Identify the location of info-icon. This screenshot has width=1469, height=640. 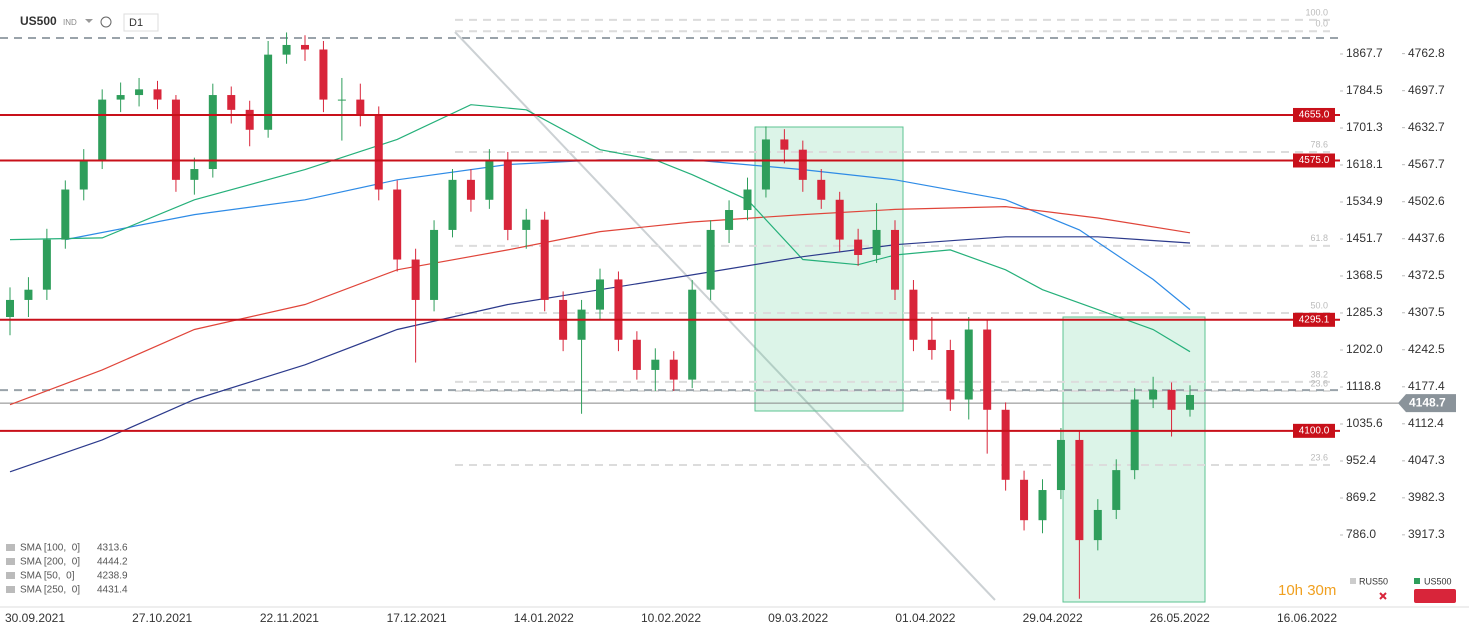
(106, 22).